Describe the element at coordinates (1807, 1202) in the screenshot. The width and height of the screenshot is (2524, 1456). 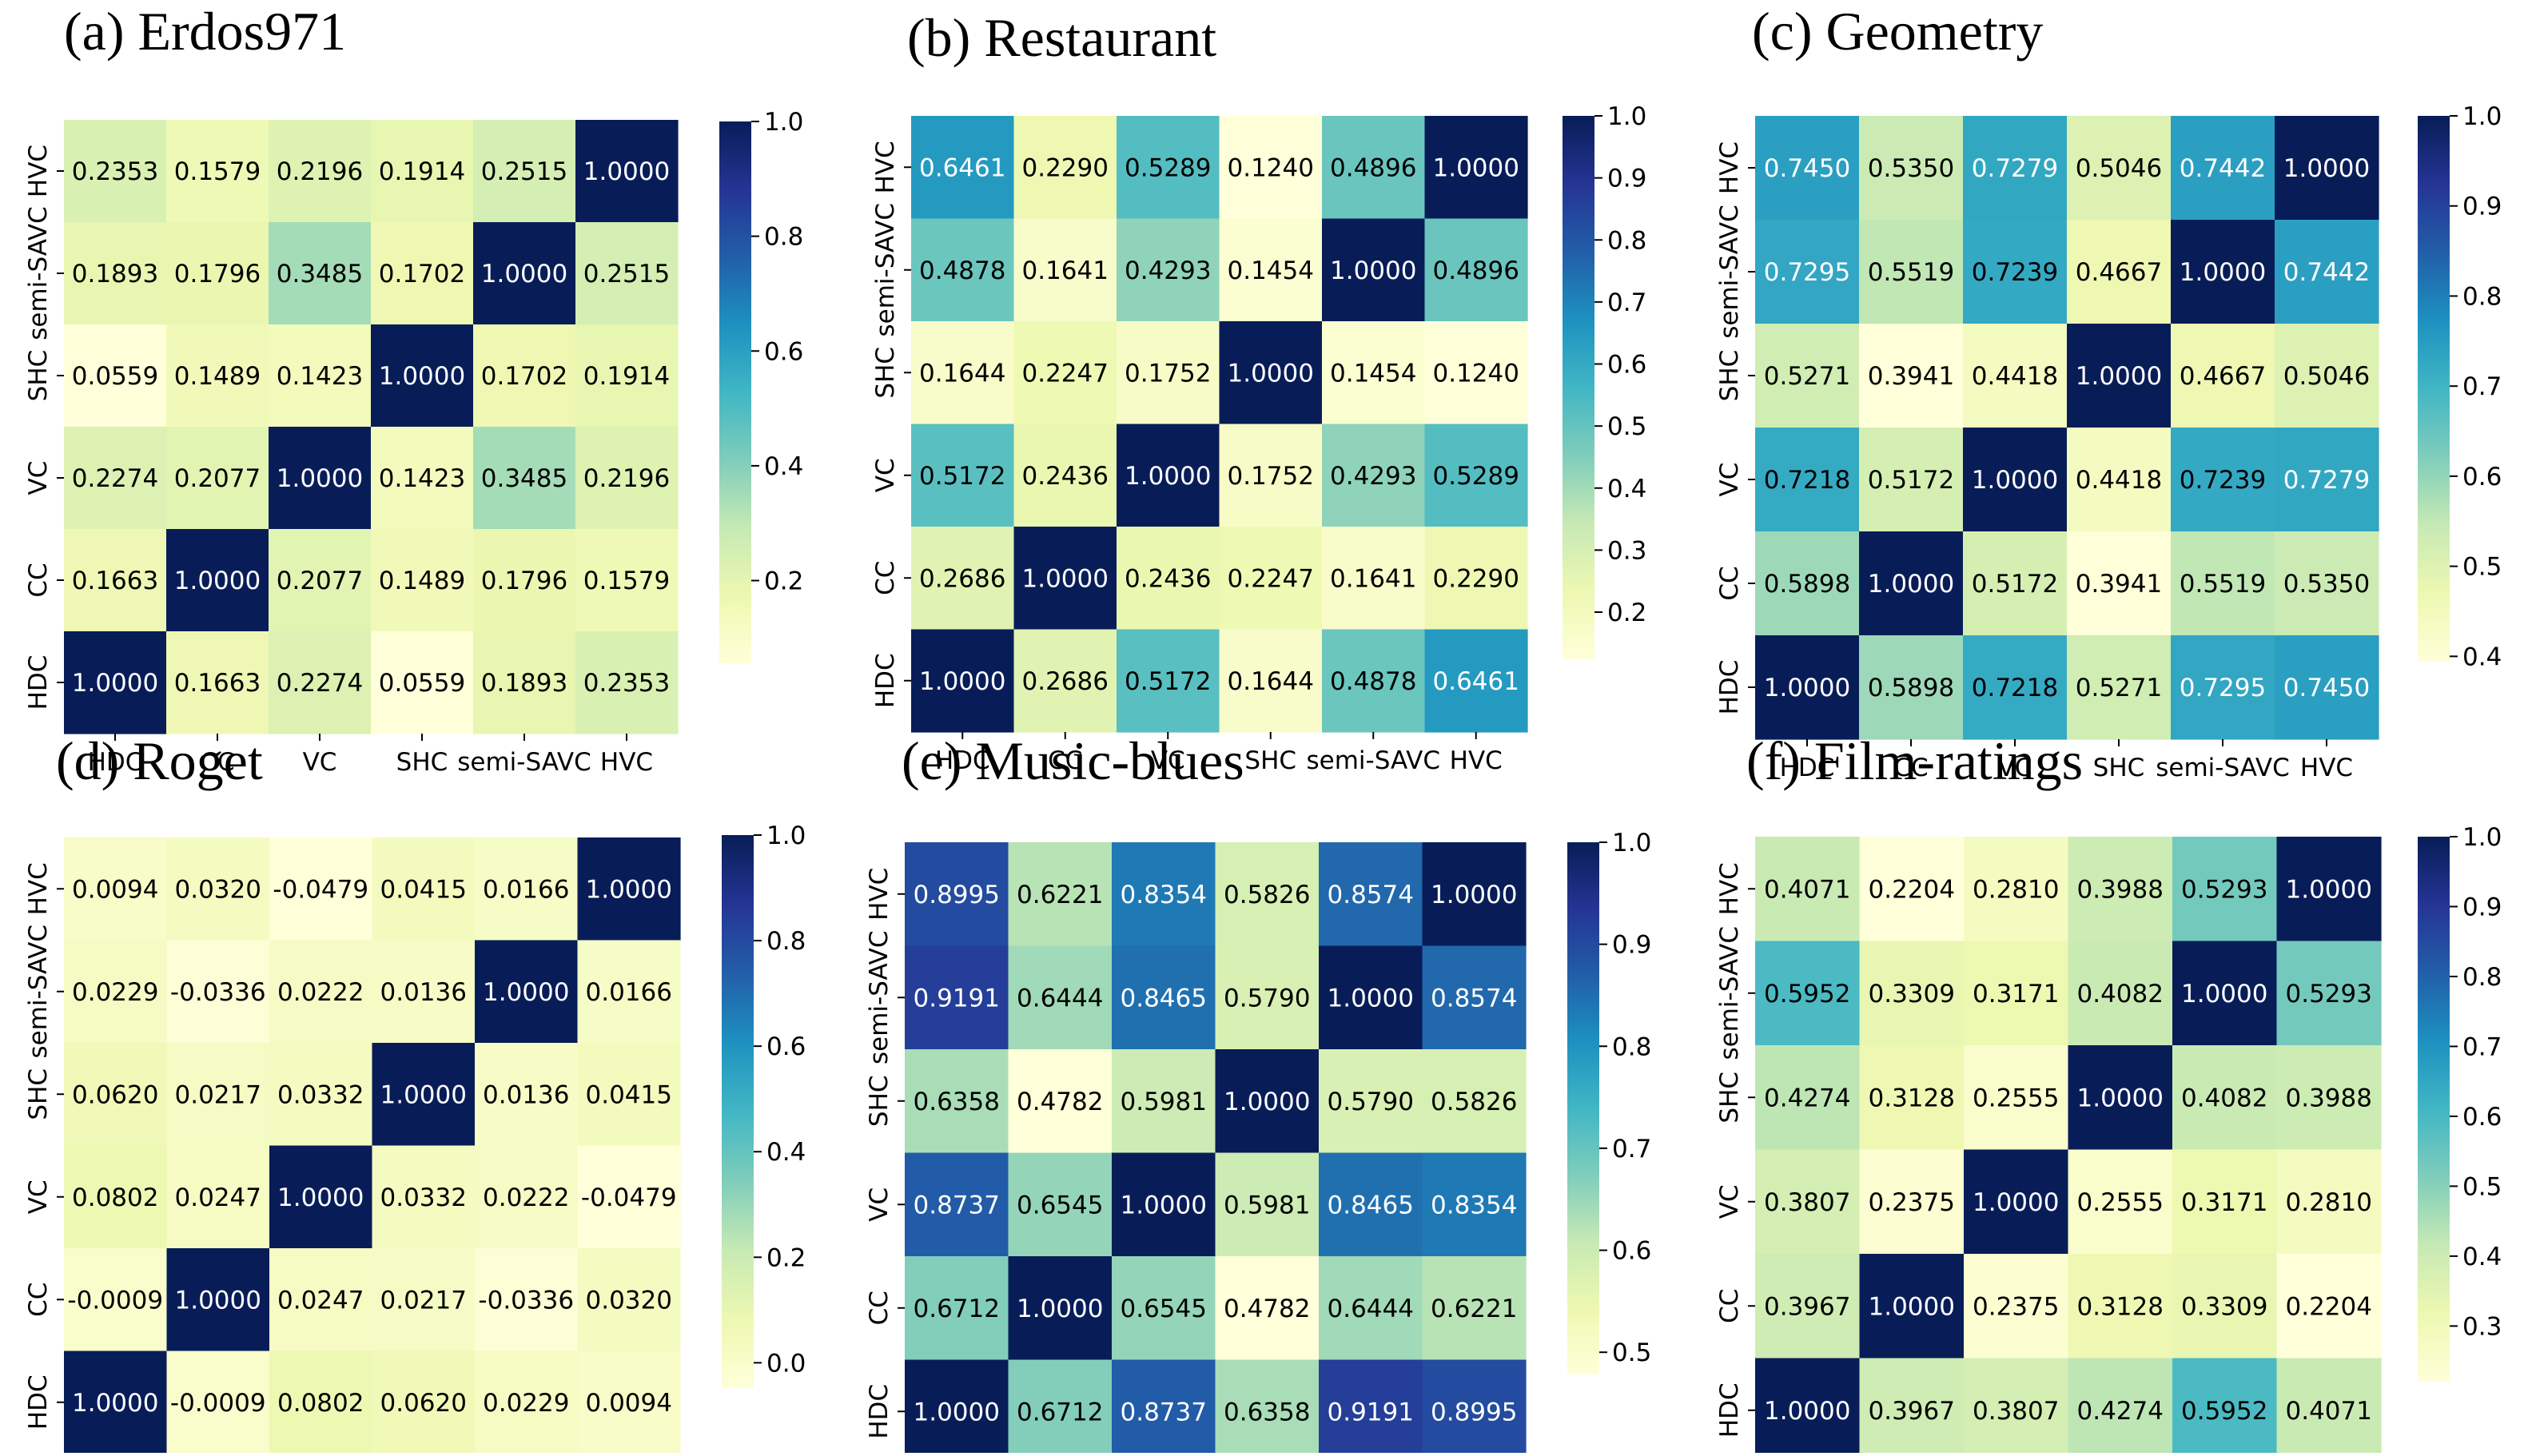
I see `cell-value-label: 0.3807` at that location.